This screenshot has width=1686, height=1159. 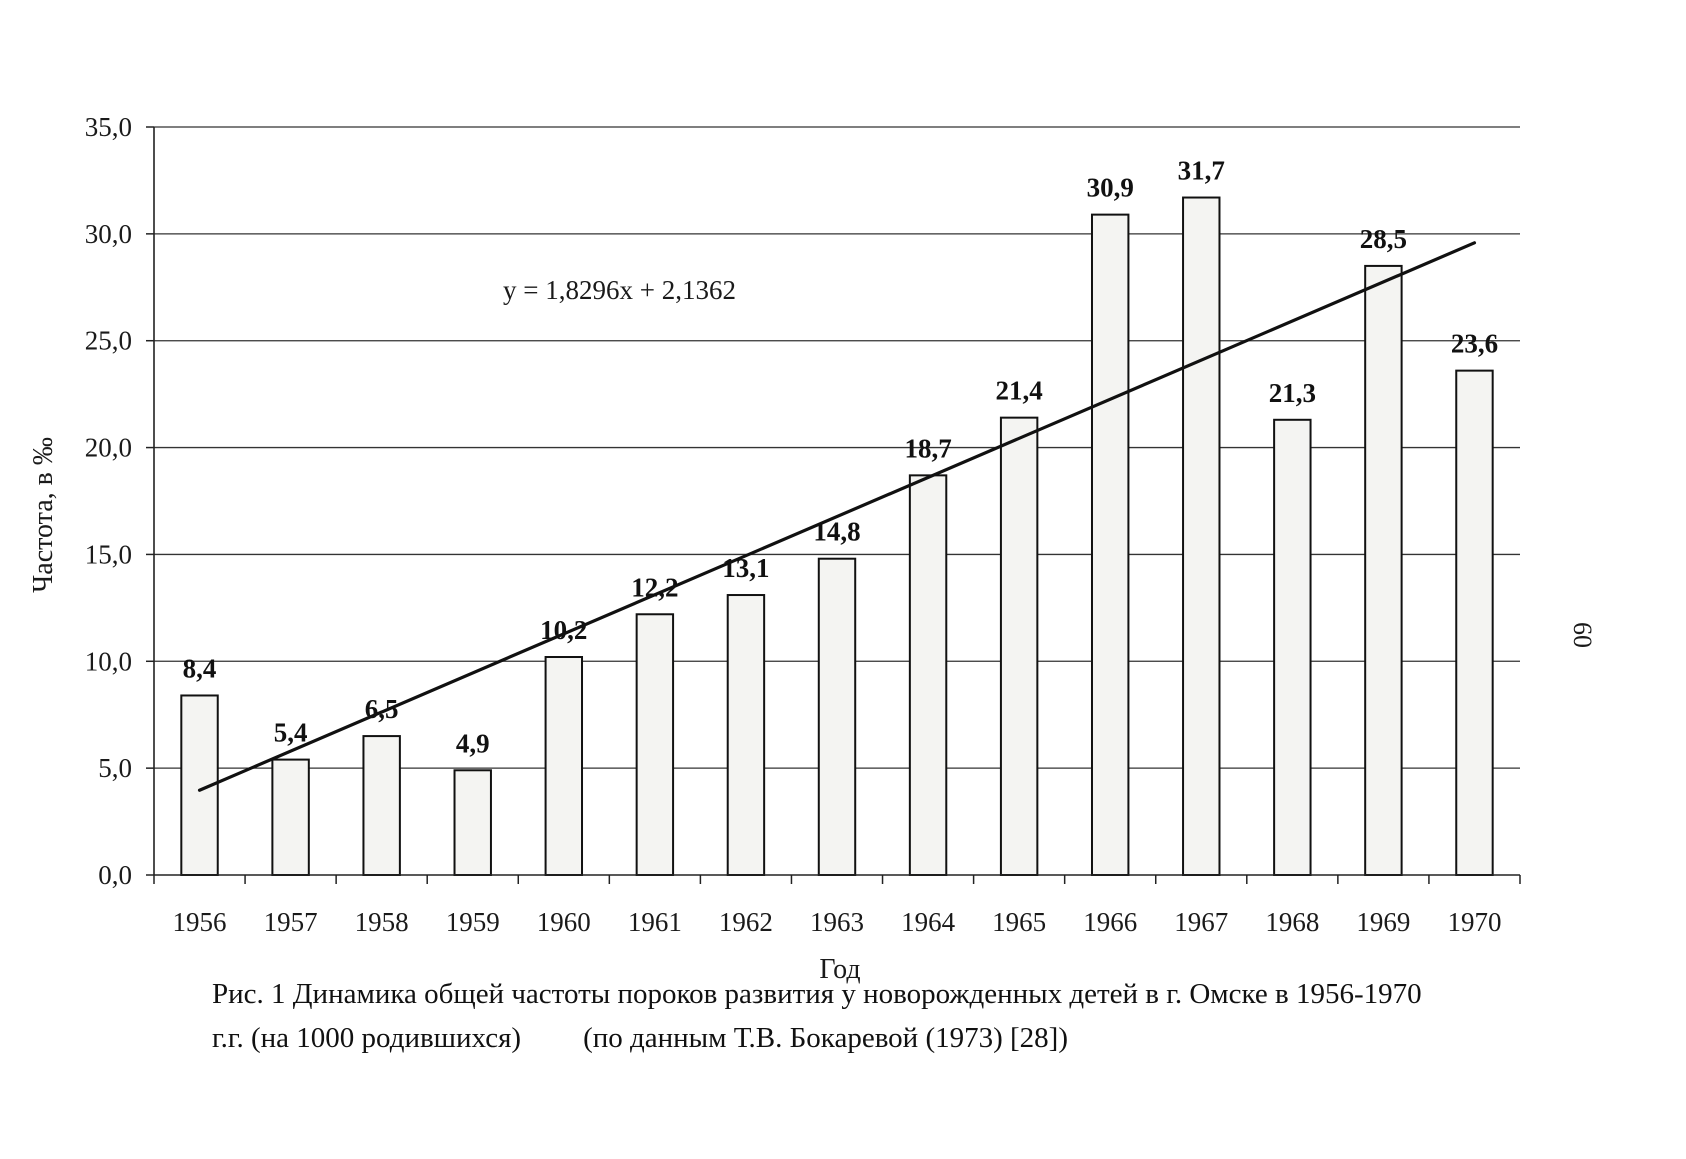 I want to click on x-tick-label-1957: 1957, so click(x=291, y=922).